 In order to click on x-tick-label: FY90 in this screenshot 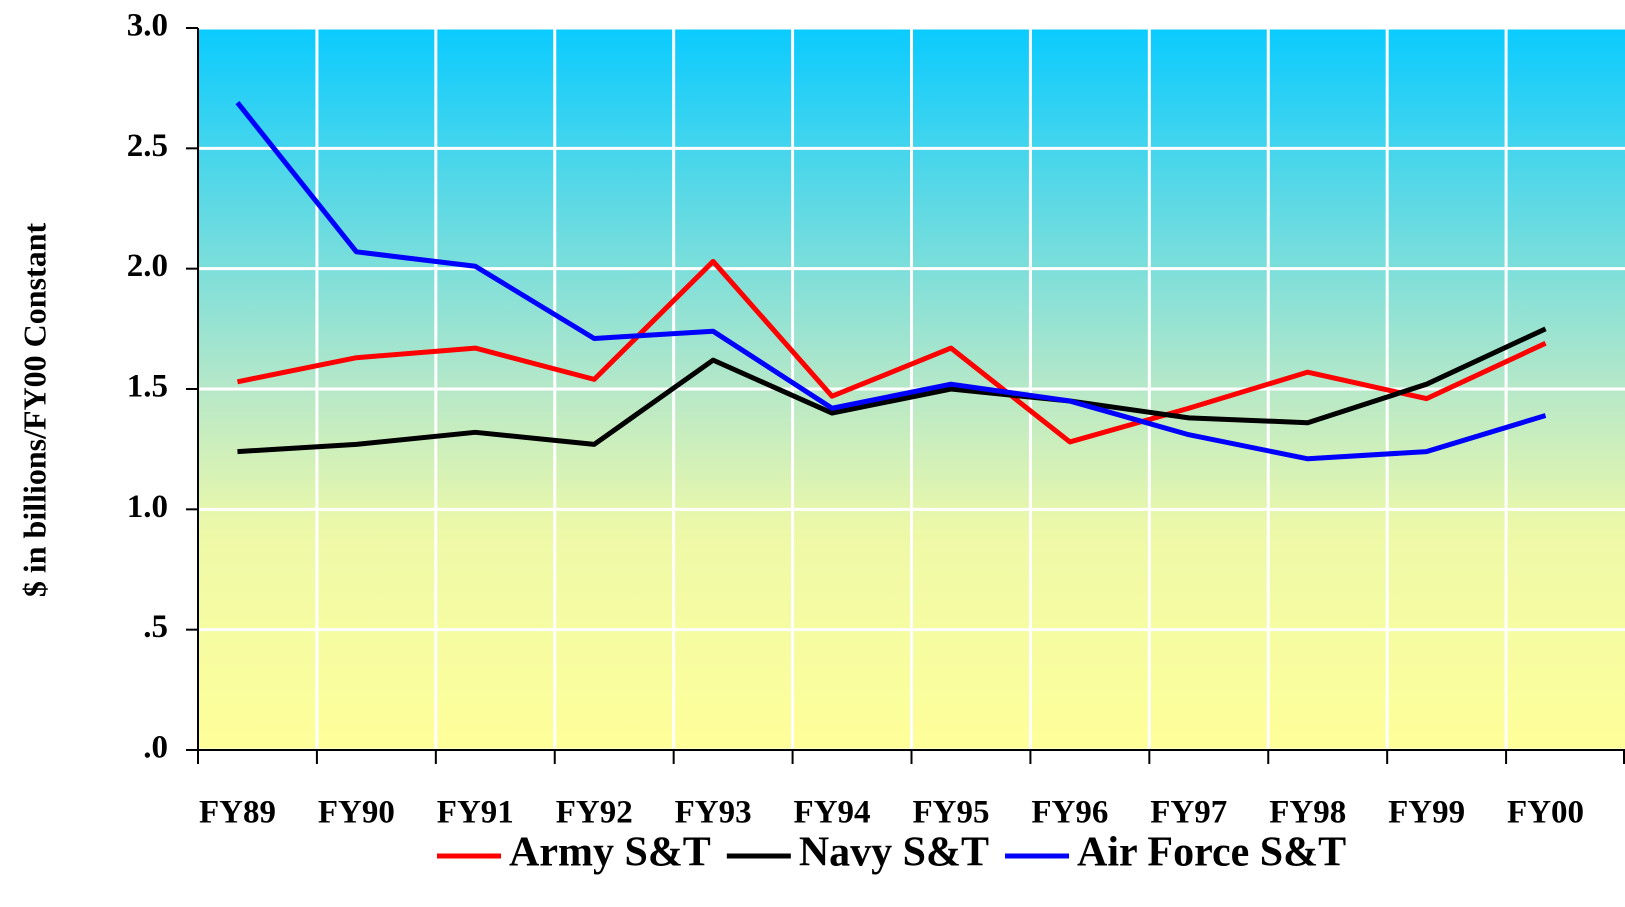, I will do `click(356, 813)`.